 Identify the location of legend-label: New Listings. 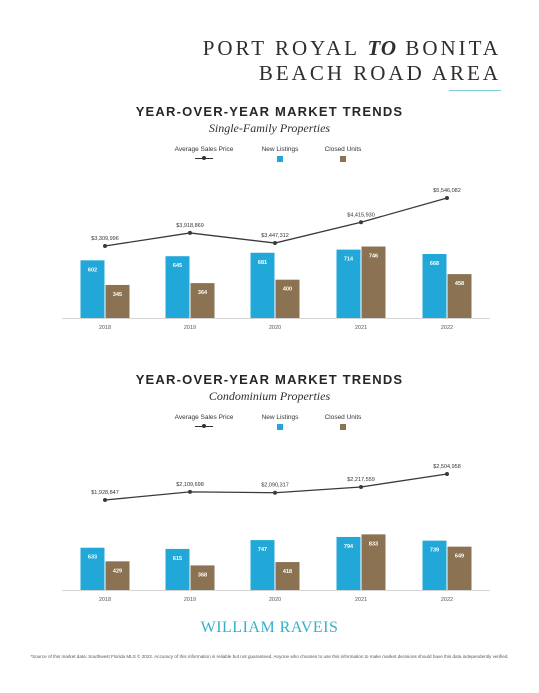
(280, 149).